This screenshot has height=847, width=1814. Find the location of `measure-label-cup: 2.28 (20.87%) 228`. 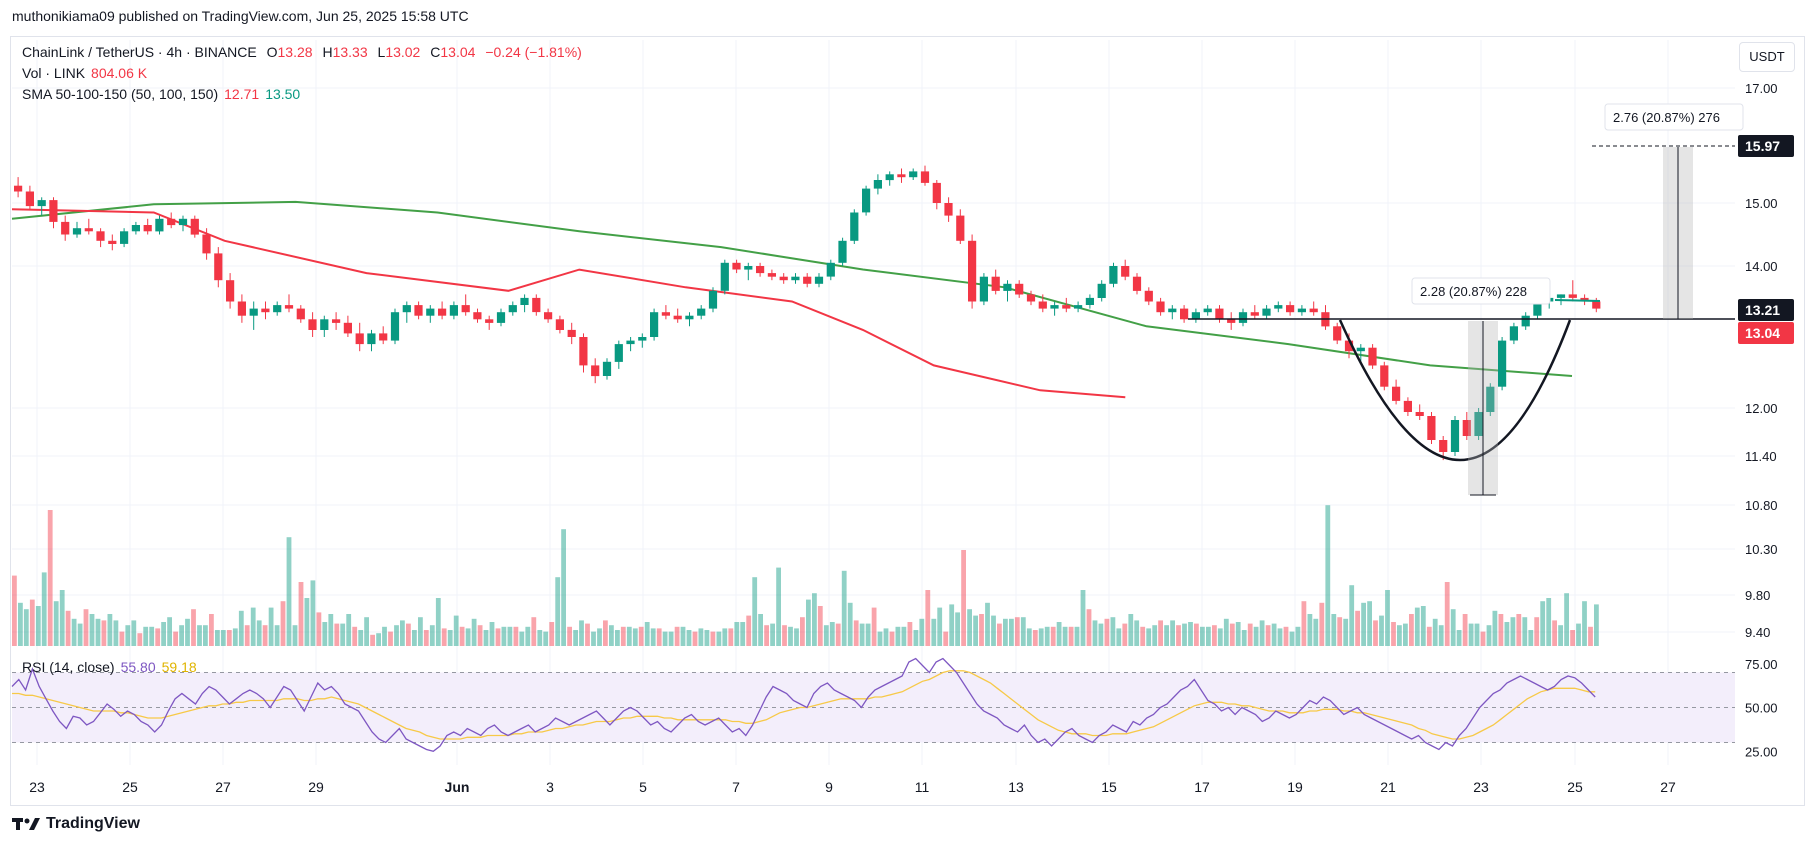

measure-label-cup: 2.28 (20.87%) 228 is located at coordinates (1473, 291).